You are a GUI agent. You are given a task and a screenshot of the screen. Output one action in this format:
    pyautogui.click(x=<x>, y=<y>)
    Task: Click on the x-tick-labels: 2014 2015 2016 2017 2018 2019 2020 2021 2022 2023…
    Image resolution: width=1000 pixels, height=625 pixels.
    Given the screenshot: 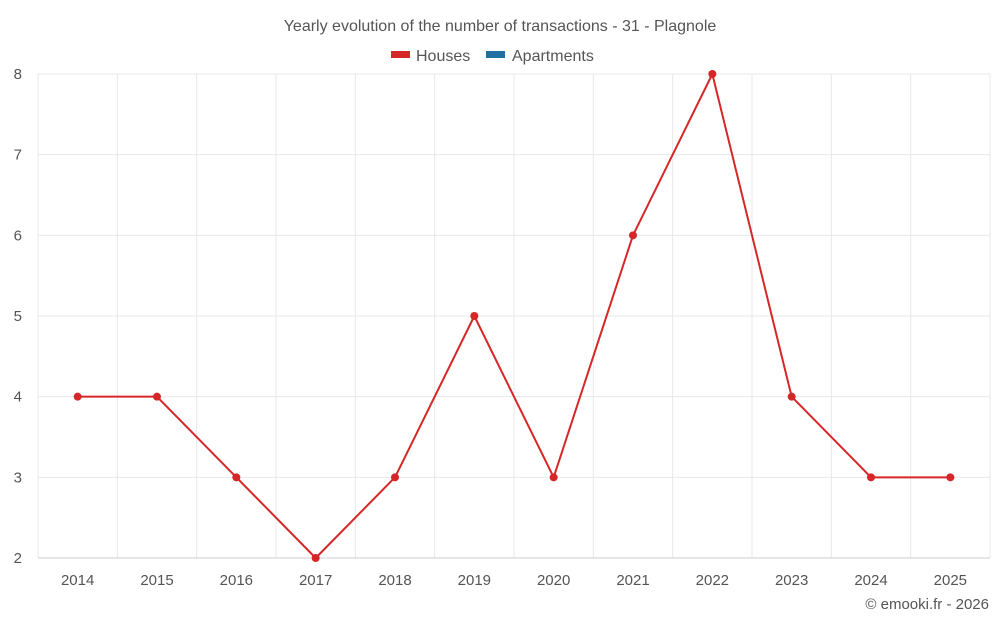 What is the action you would take?
    pyautogui.click(x=514, y=580)
    